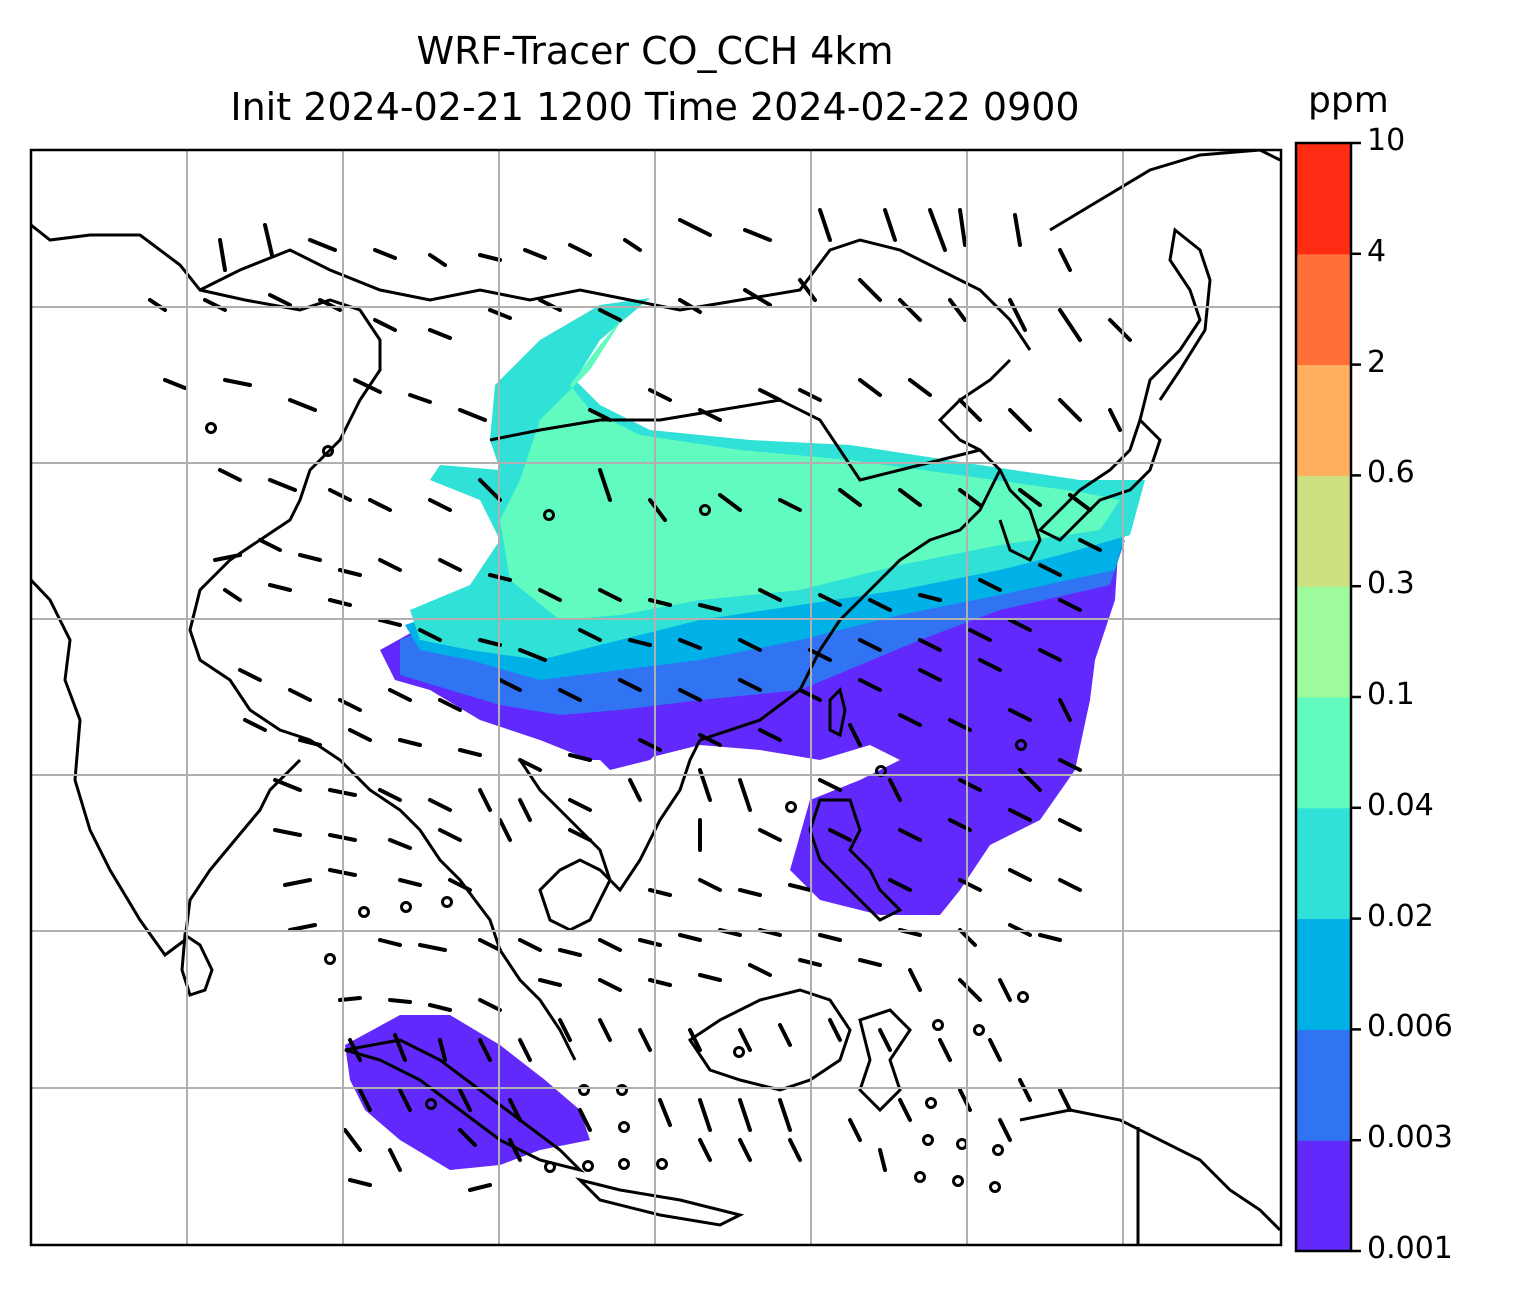  What do you see at coordinates (655, 51) in the screenshot?
I see `map-title-line1: WRF-Tracer CO_CCH 4km` at bounding box center [655, 51].